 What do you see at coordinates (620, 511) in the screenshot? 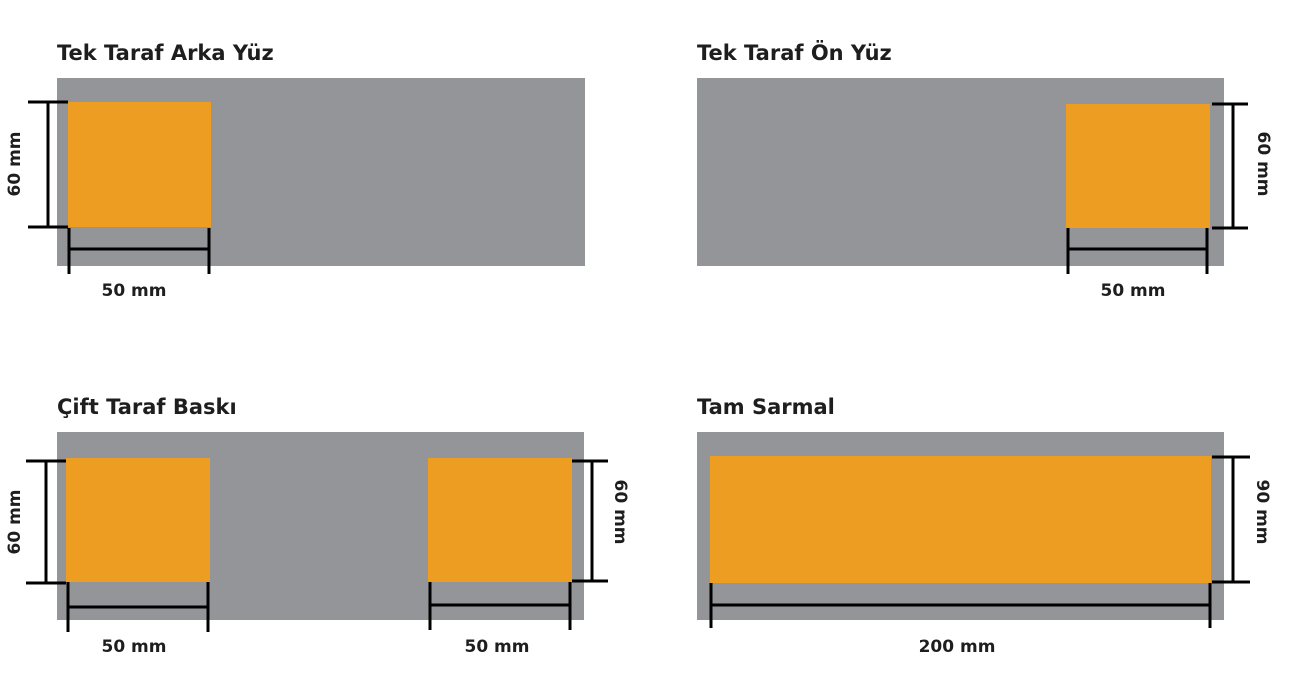
I see `height-label-2: 60 mm` at bounding box center [620, 511].